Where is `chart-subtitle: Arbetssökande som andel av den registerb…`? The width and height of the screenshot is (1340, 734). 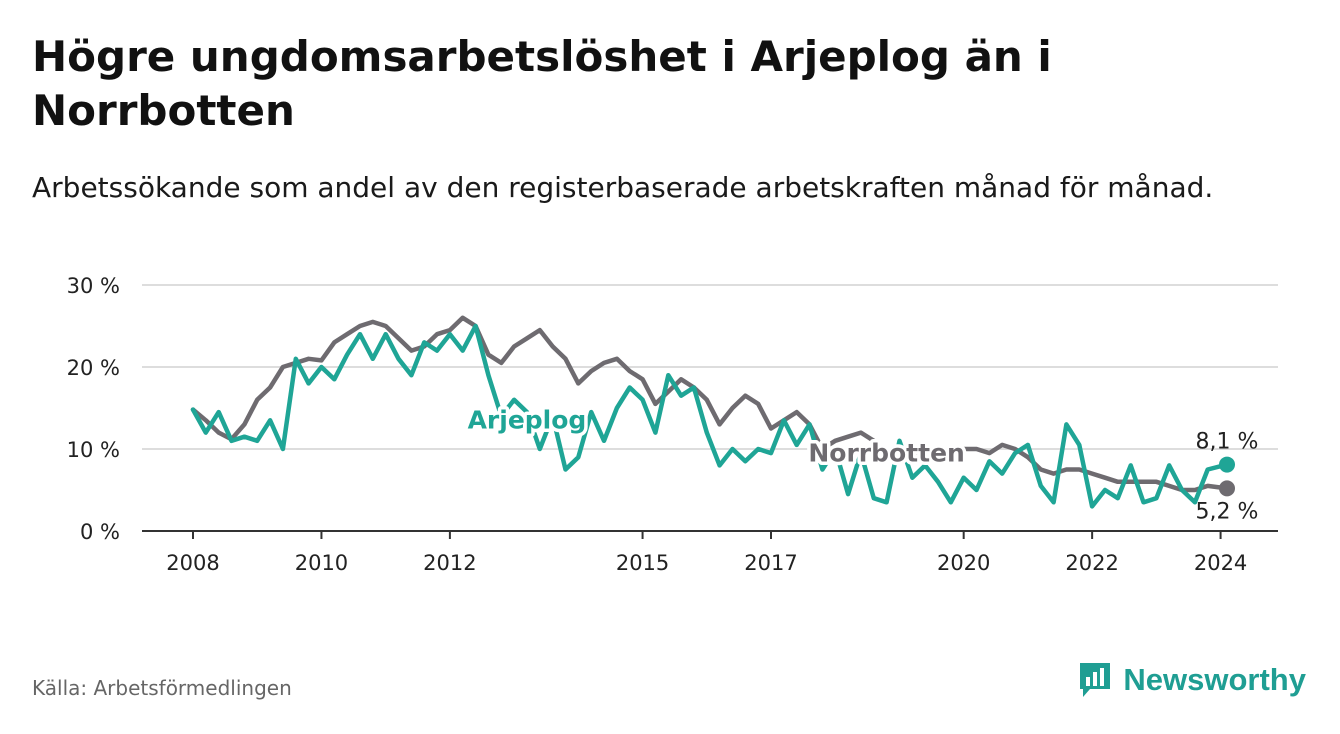
chart-subtitle: Arbetssökande som andel av den registerb… is located at coordinates (623, 187).